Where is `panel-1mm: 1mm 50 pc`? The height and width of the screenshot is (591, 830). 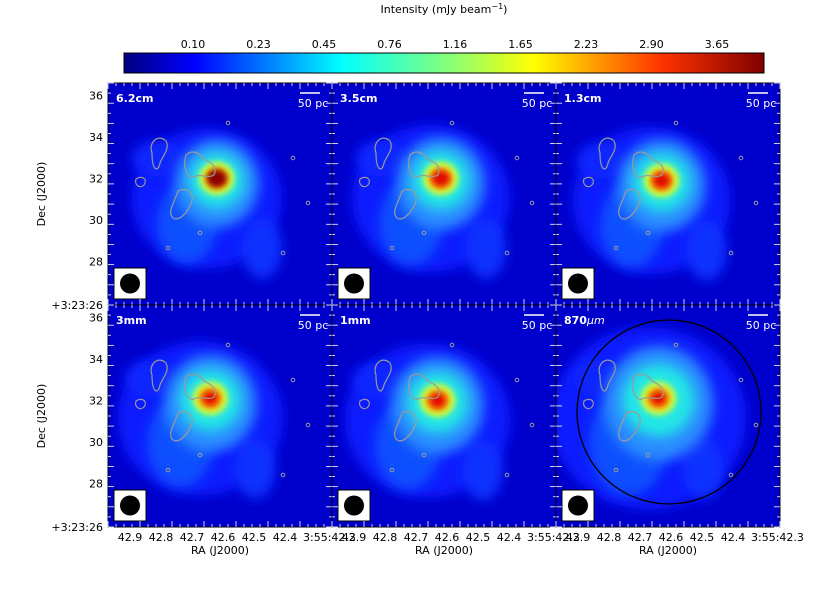
panel-1mm: 1mm 50 pc is located at coordinates (444, 416).